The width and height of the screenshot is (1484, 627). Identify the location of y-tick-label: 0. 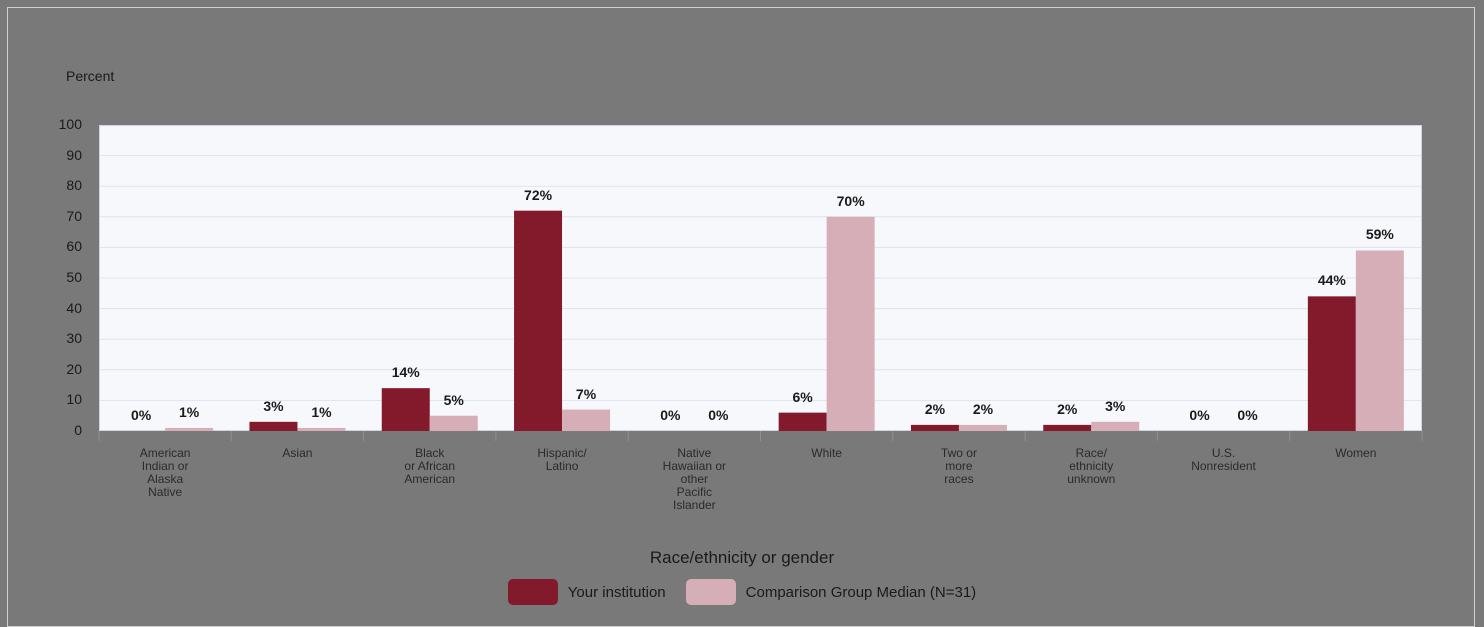
(78, 430).